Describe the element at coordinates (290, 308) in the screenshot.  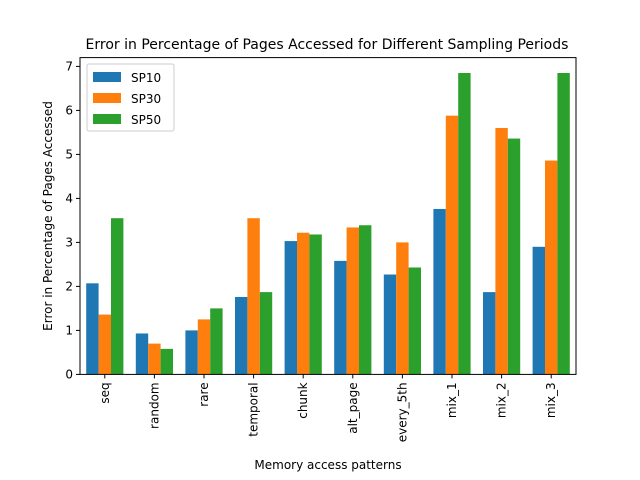
I see `bar-sp10-chunk` at that location.